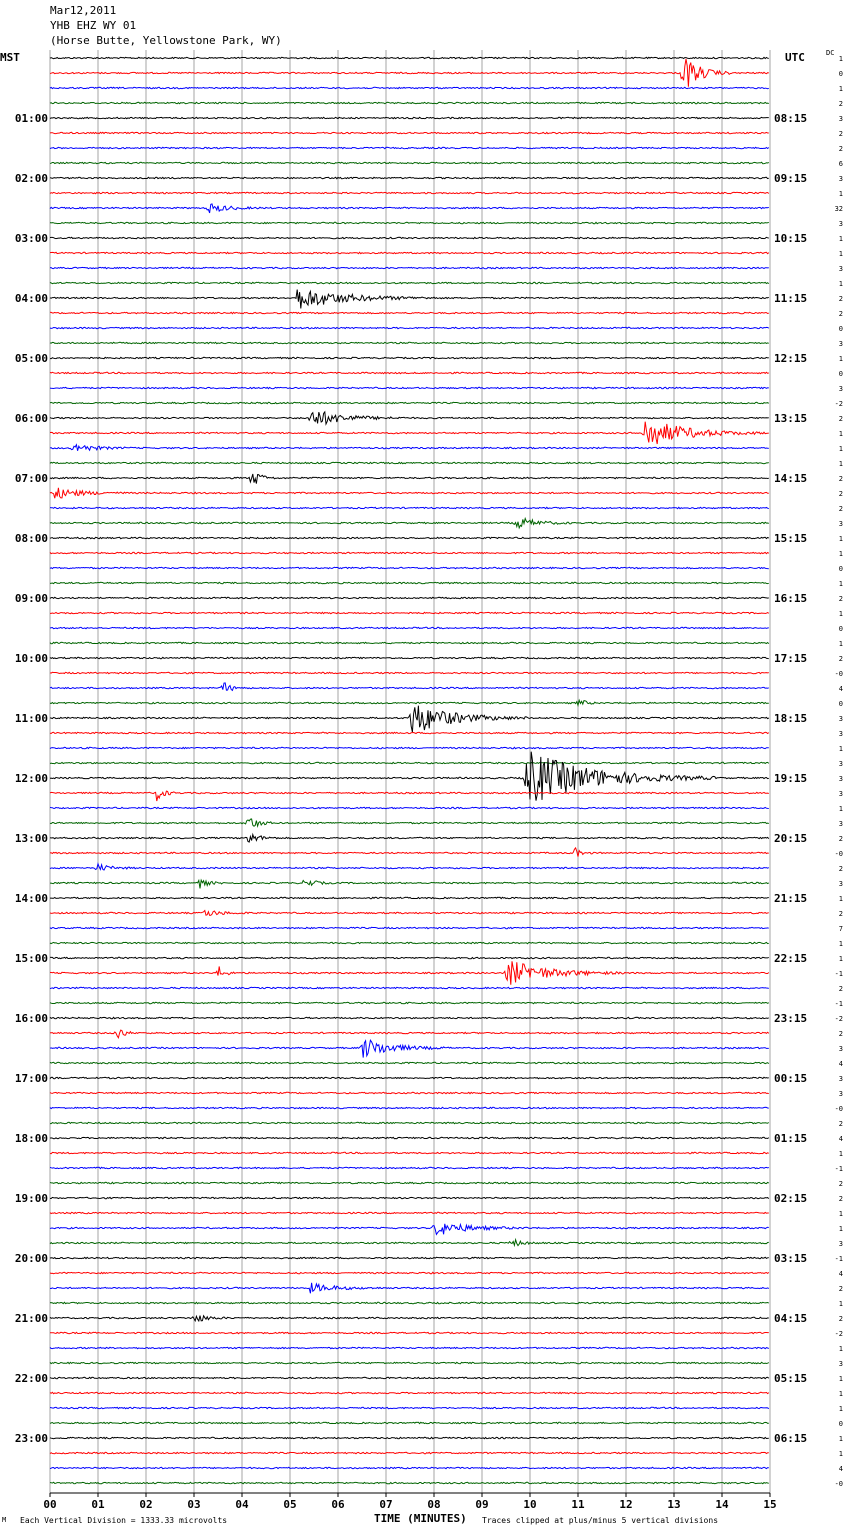  What do you see at coordinates (790, 658) in the screenshot?
I see `utc-tick-label: 17:15` at bounding box center [790, 658].